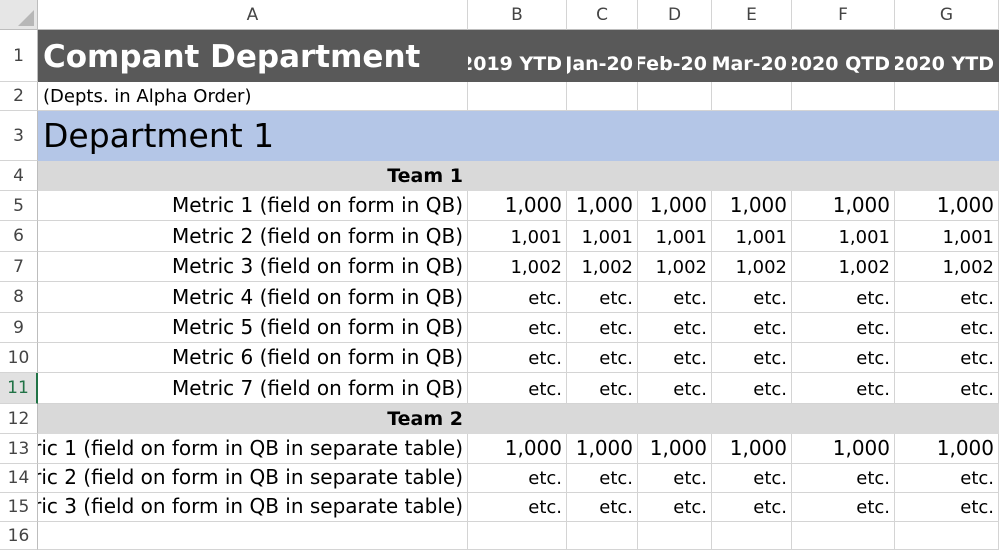 The image size is (999, 550). Describe the element at coordinates (843, 136) in the screenshot. I see `cell-f3` at that location.